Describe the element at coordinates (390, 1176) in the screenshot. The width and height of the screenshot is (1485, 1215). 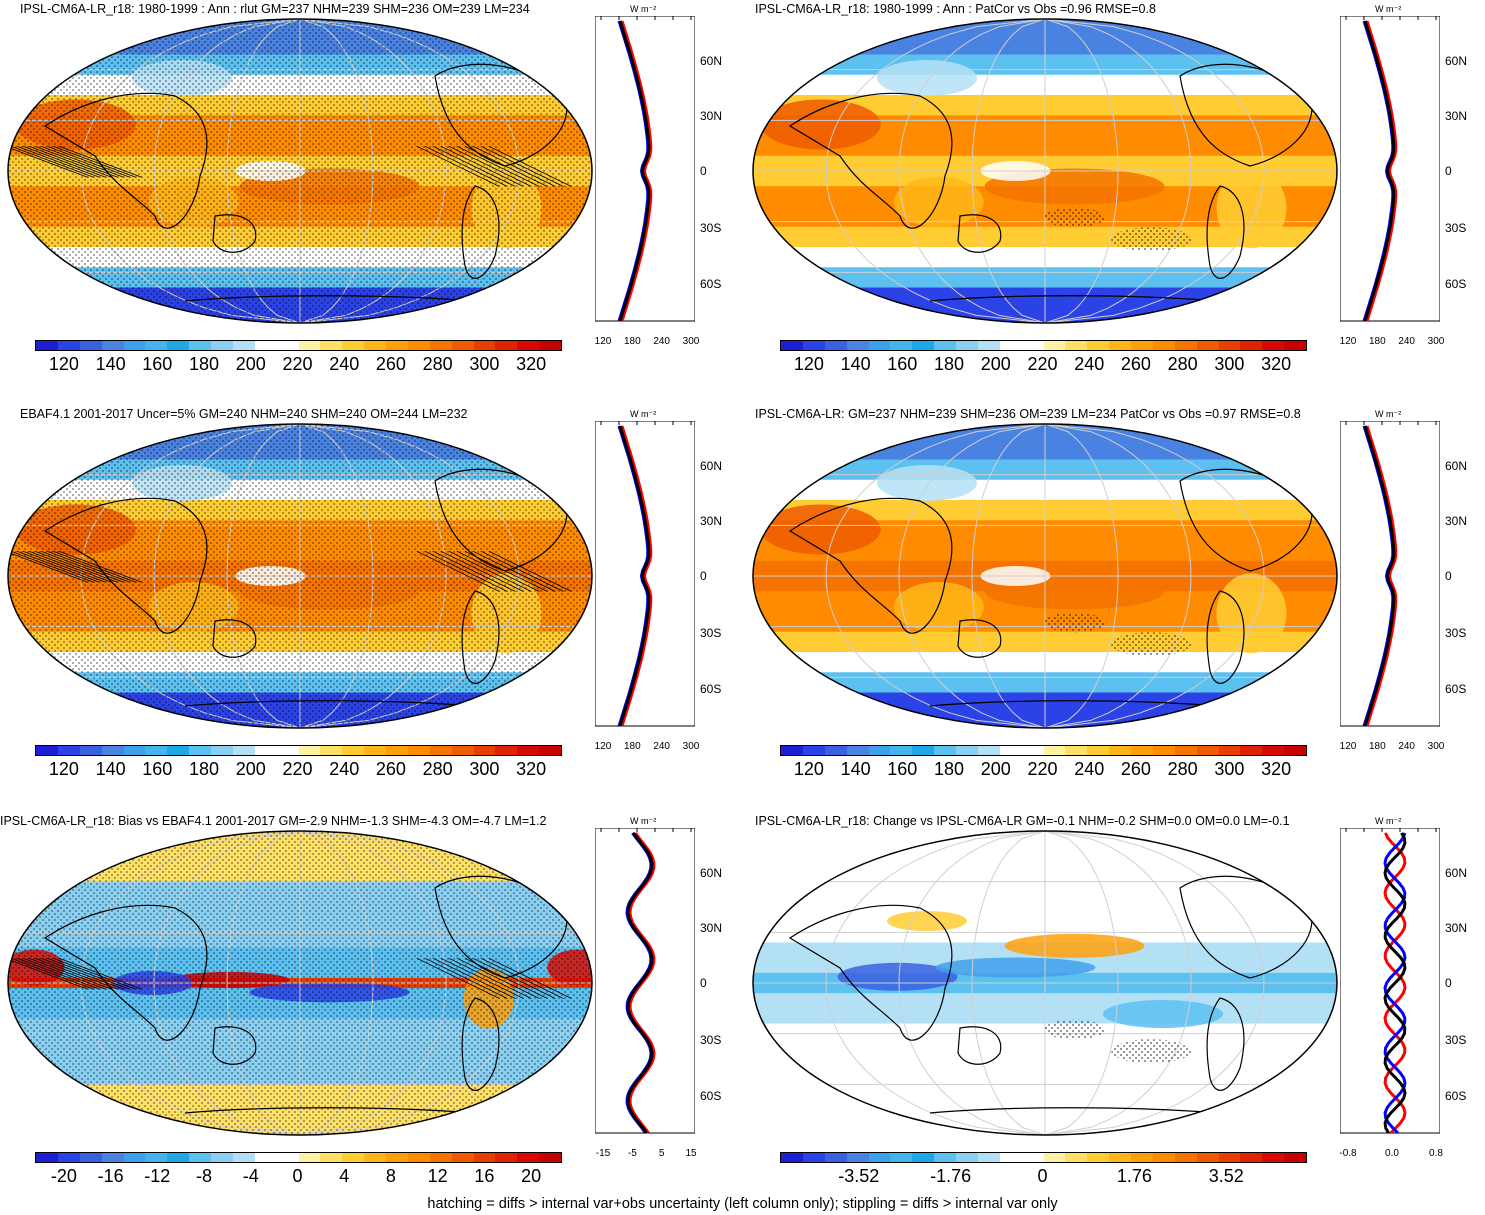
I see `colorbar-tick-label: 8` at that location.